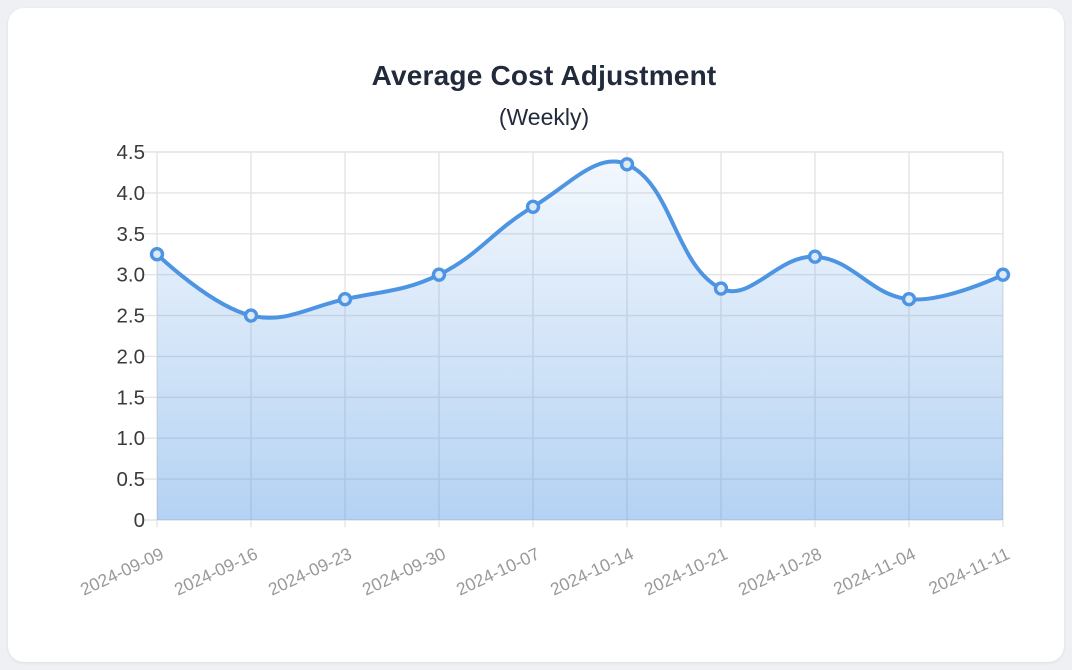 The height and width of the screenshot is (670, 1072). I want to click on chart-subtitle: (Weekly), so click(544, 117).